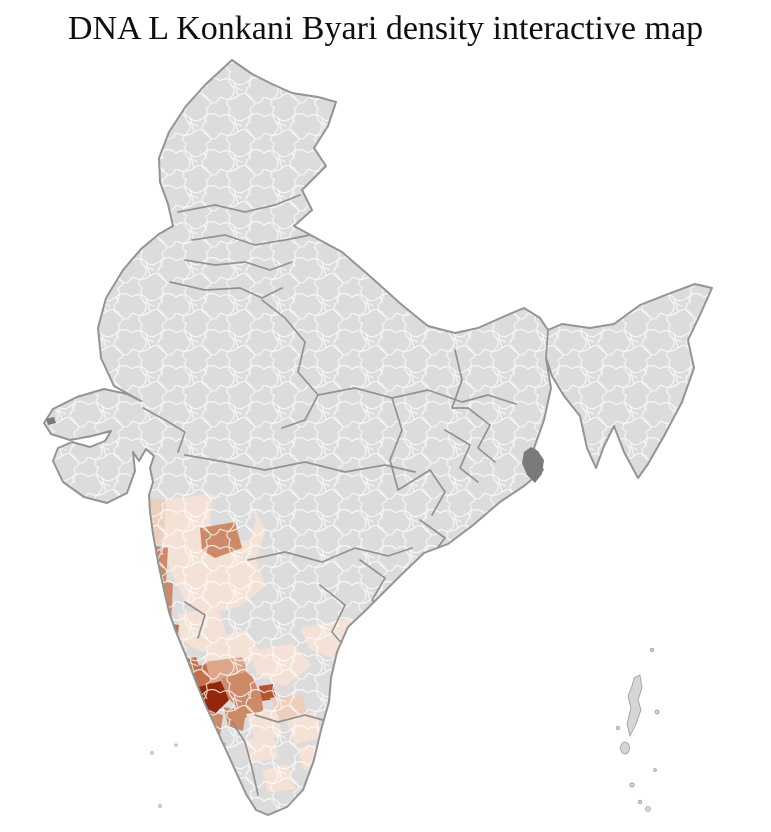 Image resolution: width=771 pixels, height=832 pixels. Describe the element at coordinates (164, 775) in the screenshot. I see `lakshadweep-islands` at that location.